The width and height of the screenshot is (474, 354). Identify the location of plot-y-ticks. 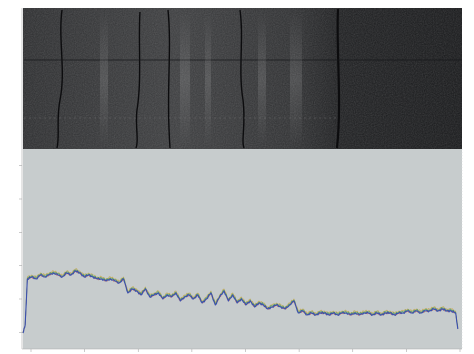
(20, 249).